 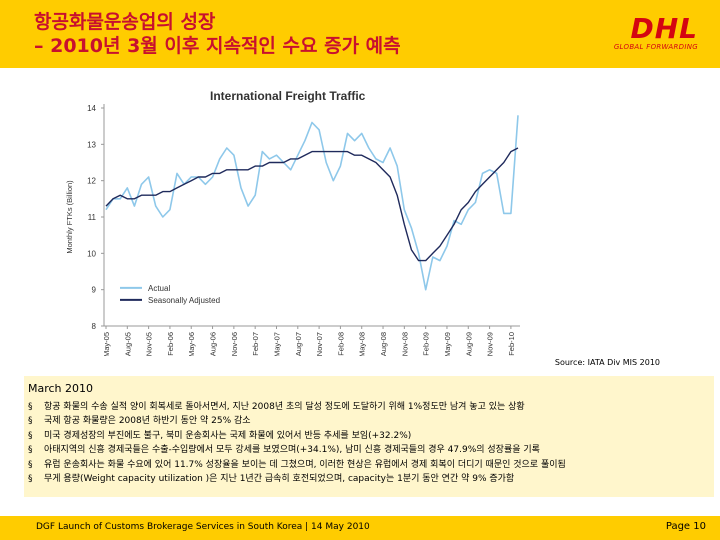 What do you see at coordinates (276, 344) in the screenshot?
I see `x-tick-label: May-07` at bounding box center [276, 344].